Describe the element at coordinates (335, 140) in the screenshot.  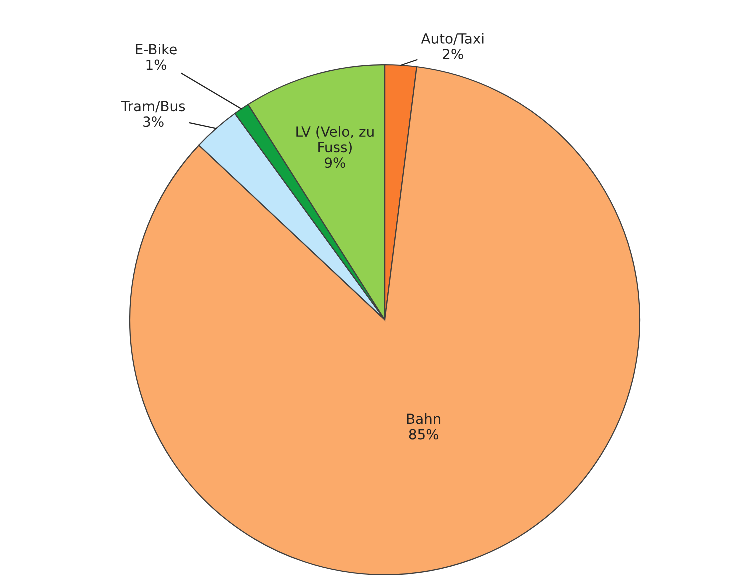
I see `slice-label: LV (Velo, zu Fuss)` at that location.